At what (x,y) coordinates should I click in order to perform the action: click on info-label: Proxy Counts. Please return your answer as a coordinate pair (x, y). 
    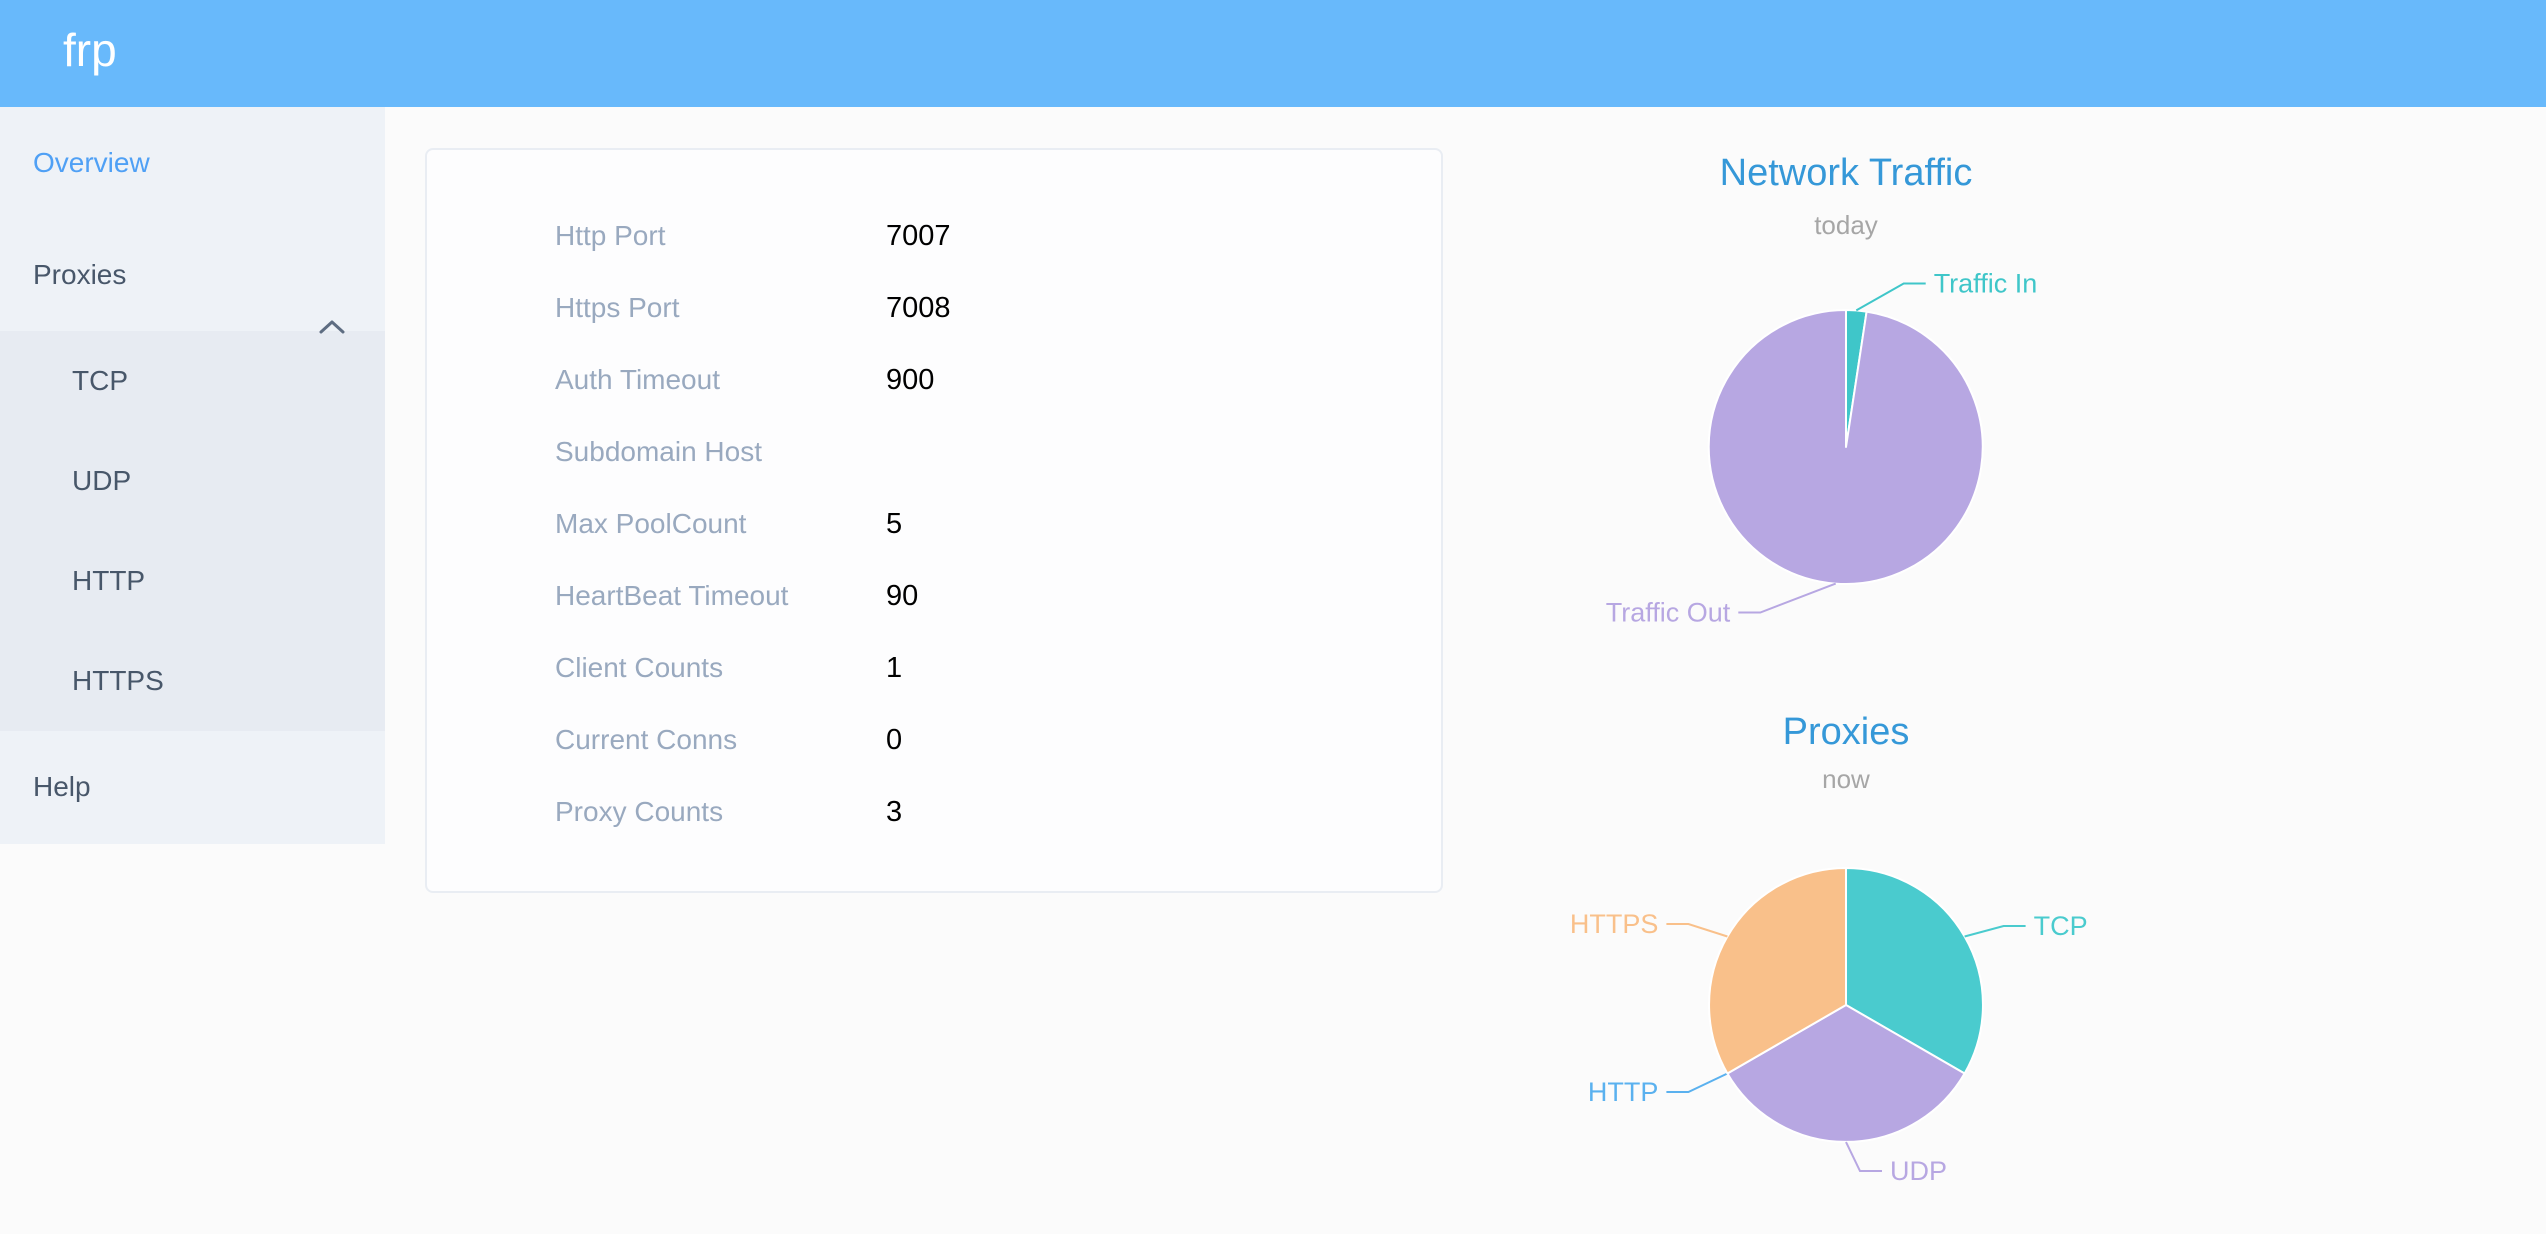
    Looking at the image, I should click on (639, 811).